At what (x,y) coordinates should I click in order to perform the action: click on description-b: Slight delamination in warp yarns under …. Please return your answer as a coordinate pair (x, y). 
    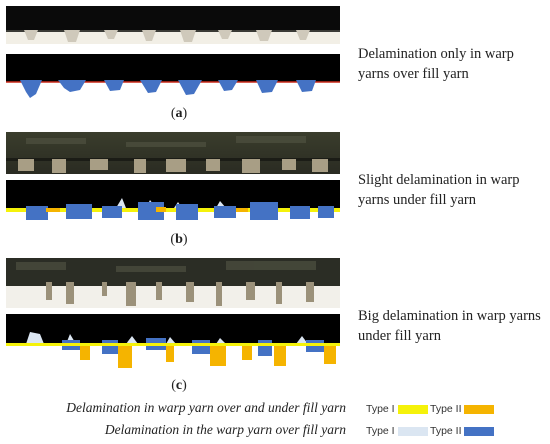
    Looking at the image, I should click on (439, 190).